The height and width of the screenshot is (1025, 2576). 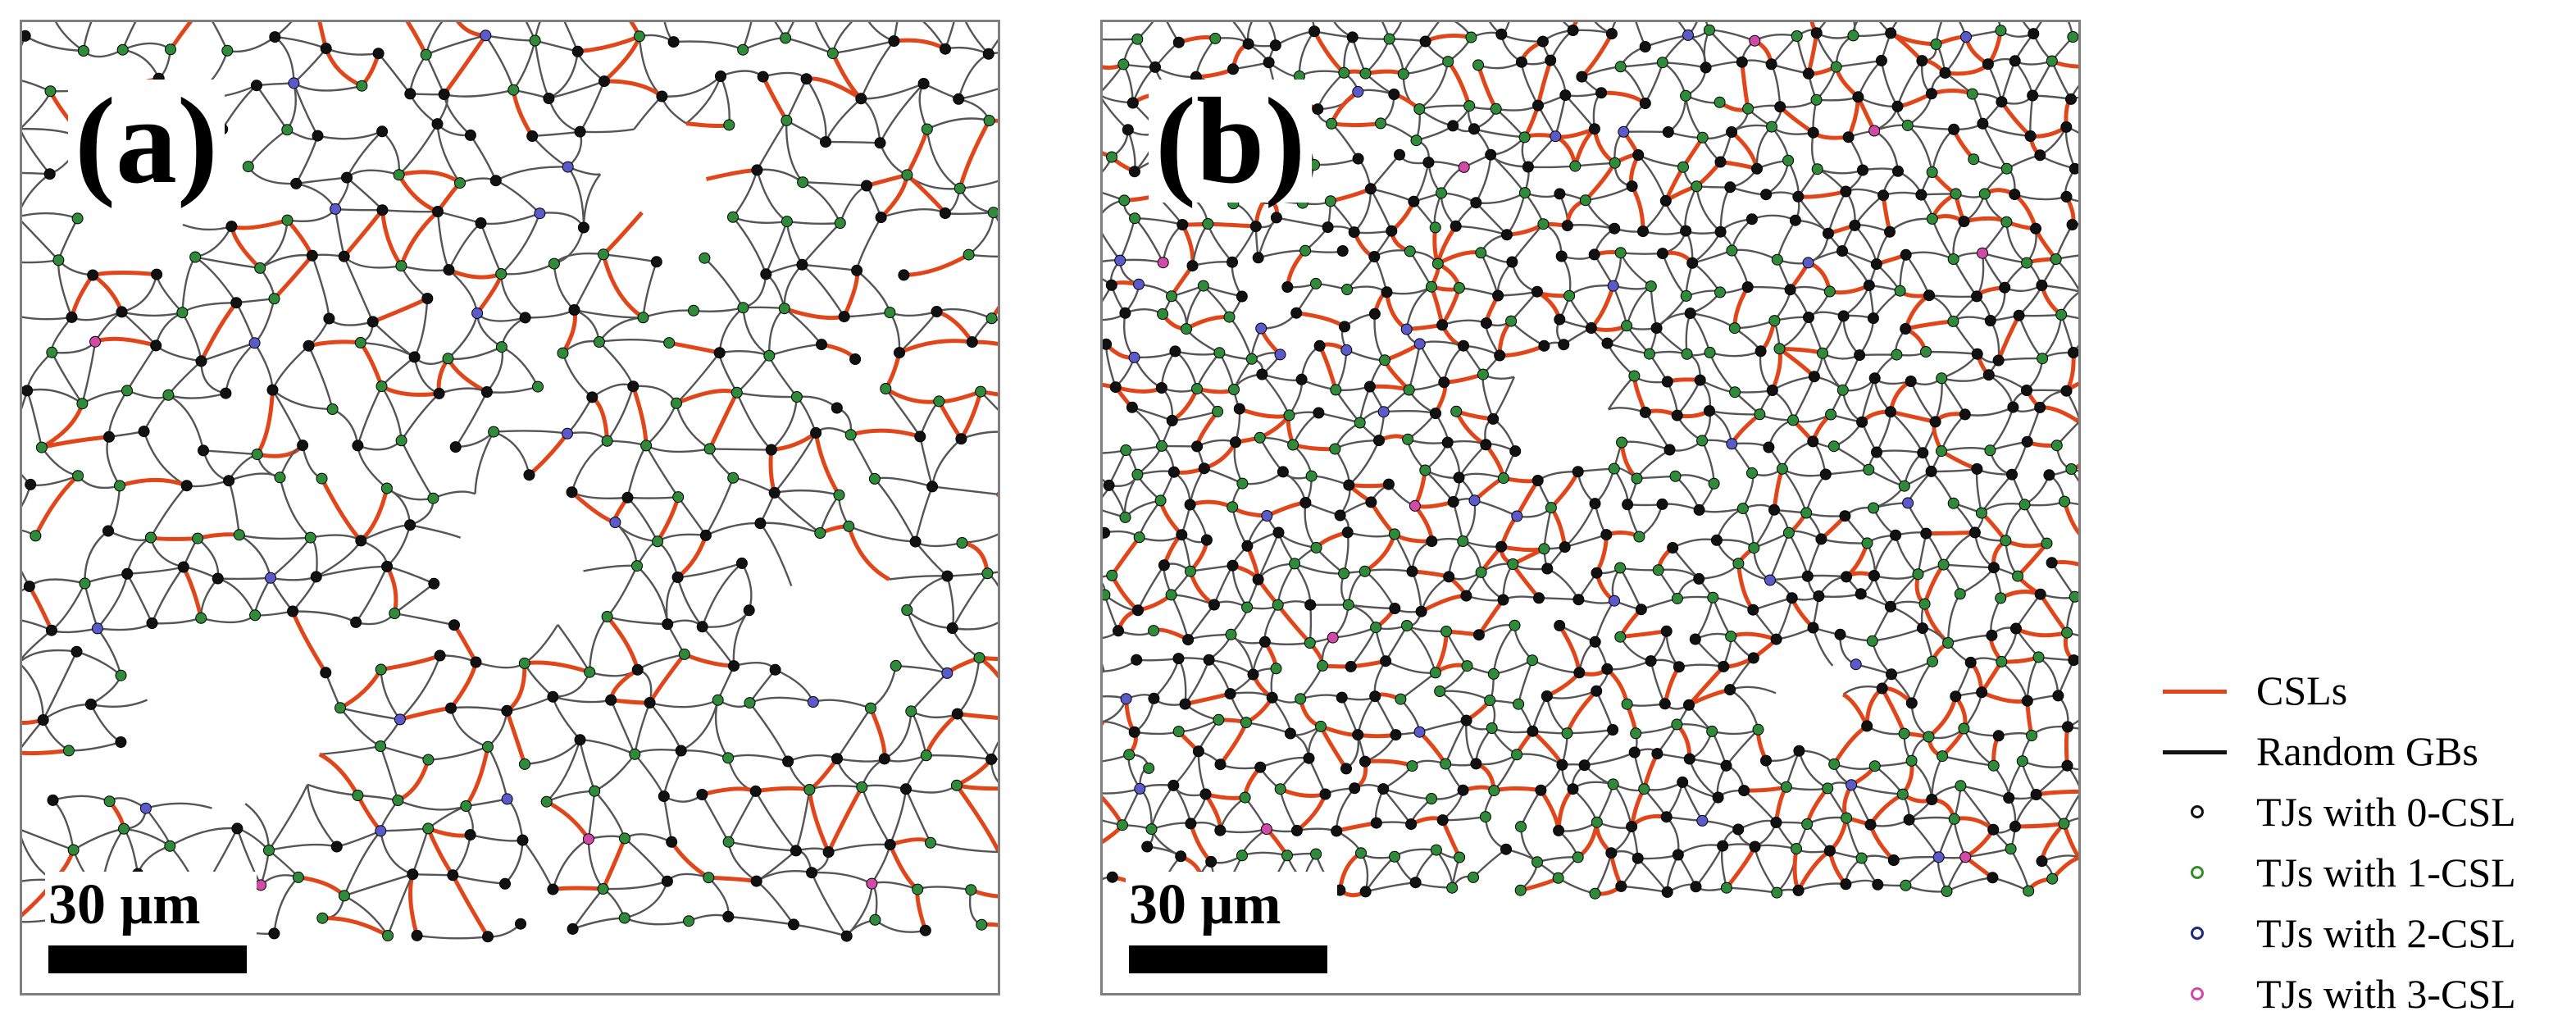 I want to click on scale-bar-line-b, so click(x=1228, y=959).